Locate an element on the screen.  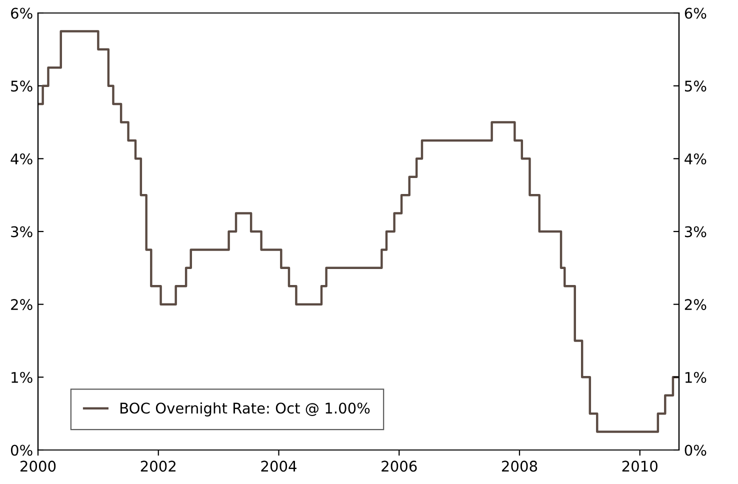
y-tick-label: 4% is located at coordinates (21, 158).